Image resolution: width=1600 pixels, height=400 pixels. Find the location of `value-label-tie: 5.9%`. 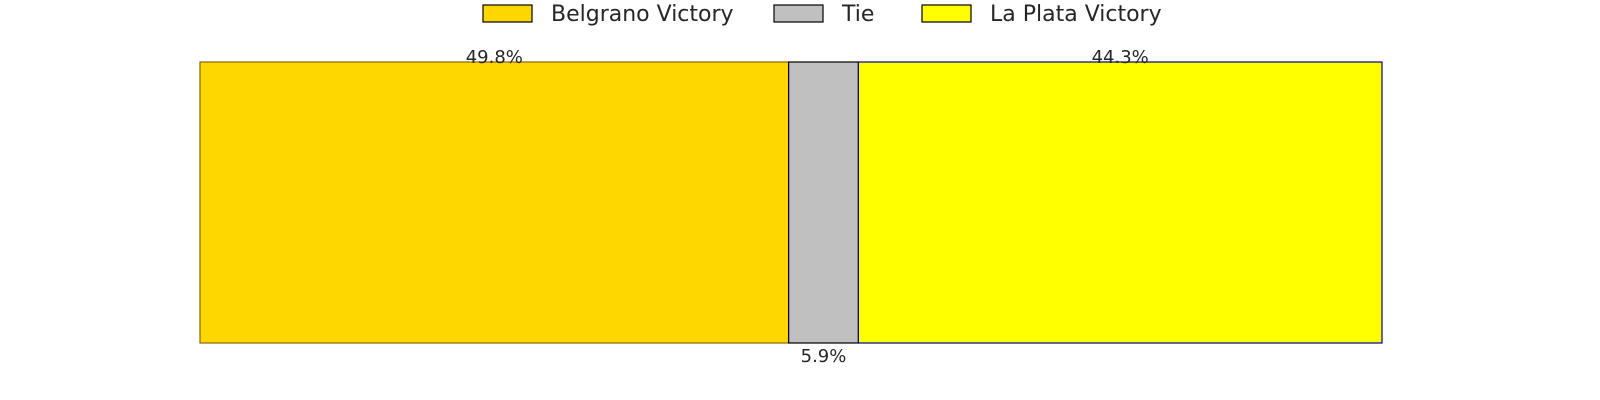

value-label-tie: 5.9% is located at coordinates (824, 356).